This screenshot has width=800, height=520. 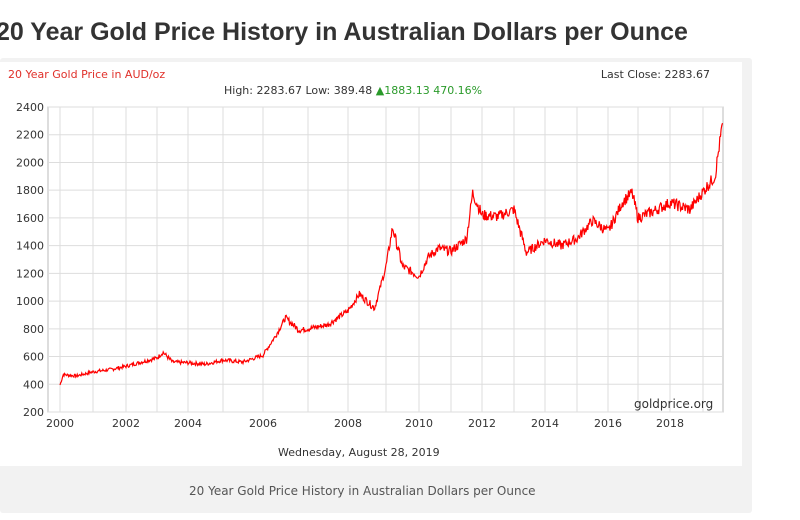 What do you see at coordinates (33, 357) in the screenshot?
I see `y-tick-label: 600` at bounding box center [33, 357].